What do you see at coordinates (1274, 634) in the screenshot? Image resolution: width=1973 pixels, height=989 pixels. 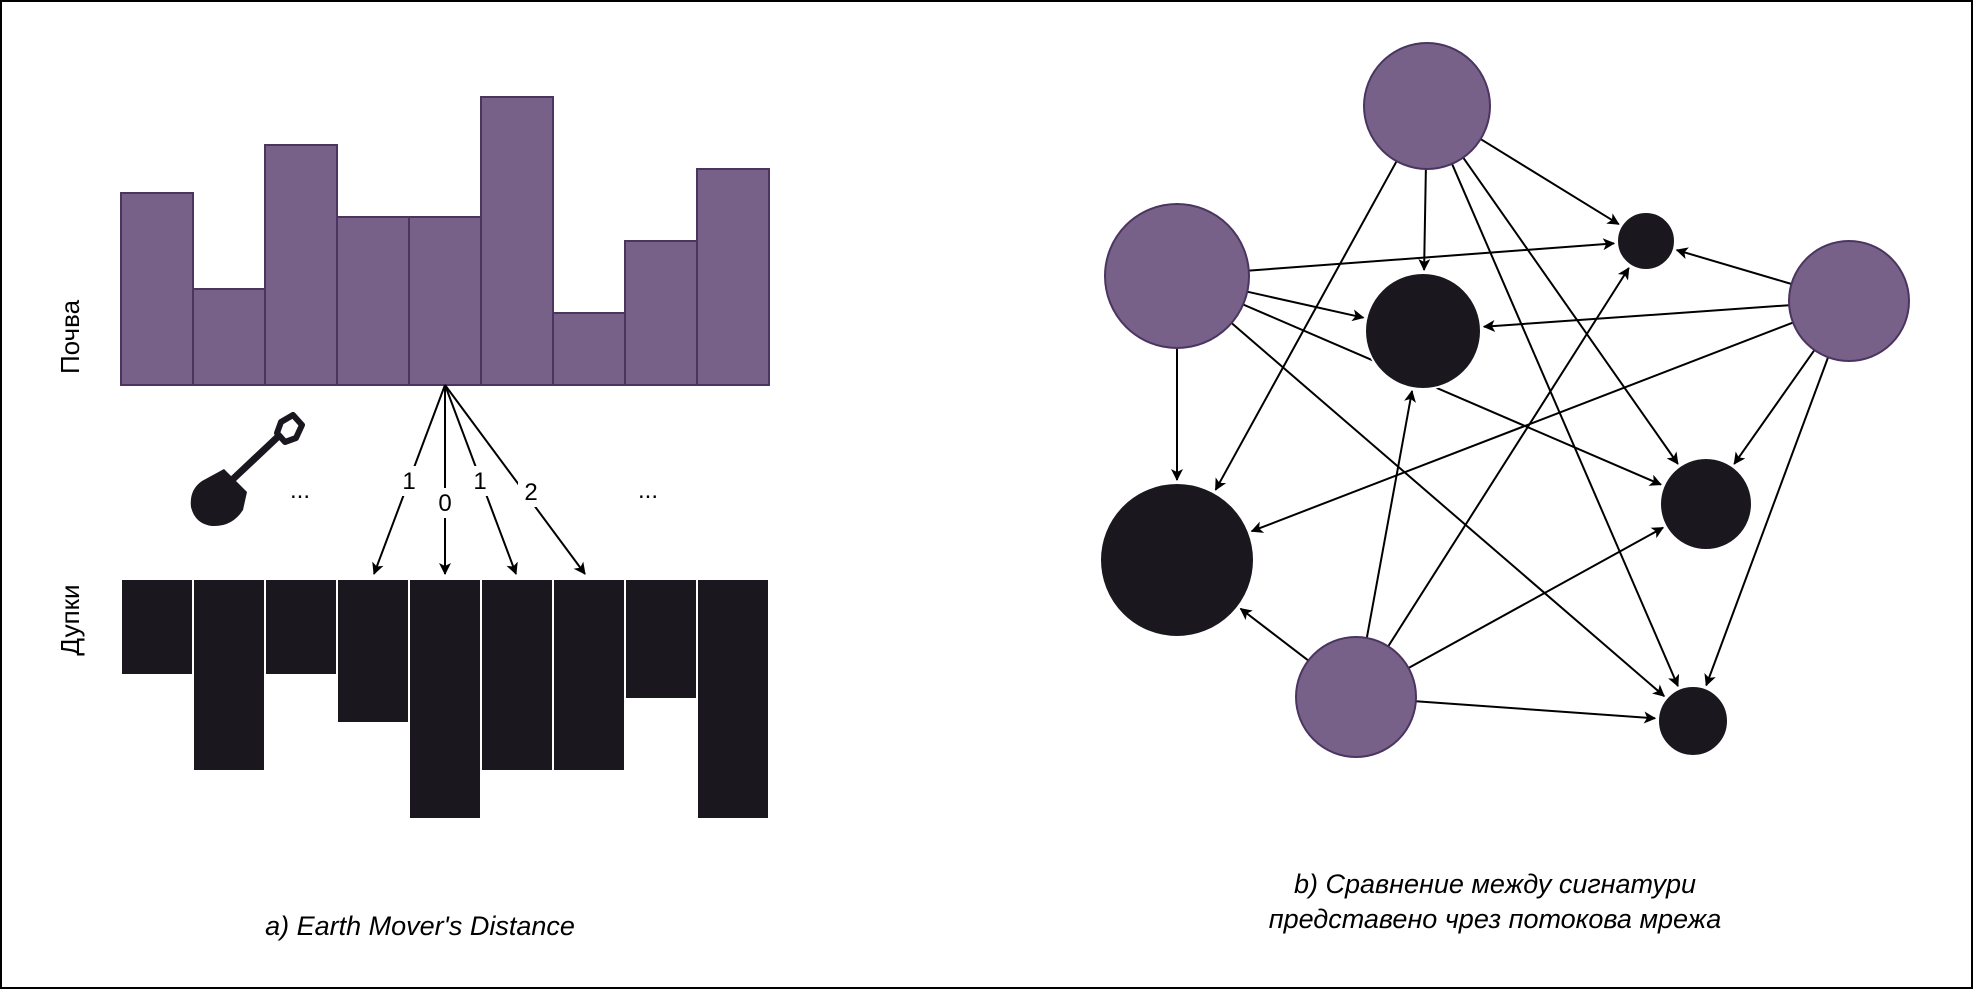 I see `edge-s4-d4` at bounding box center [1274, 634].